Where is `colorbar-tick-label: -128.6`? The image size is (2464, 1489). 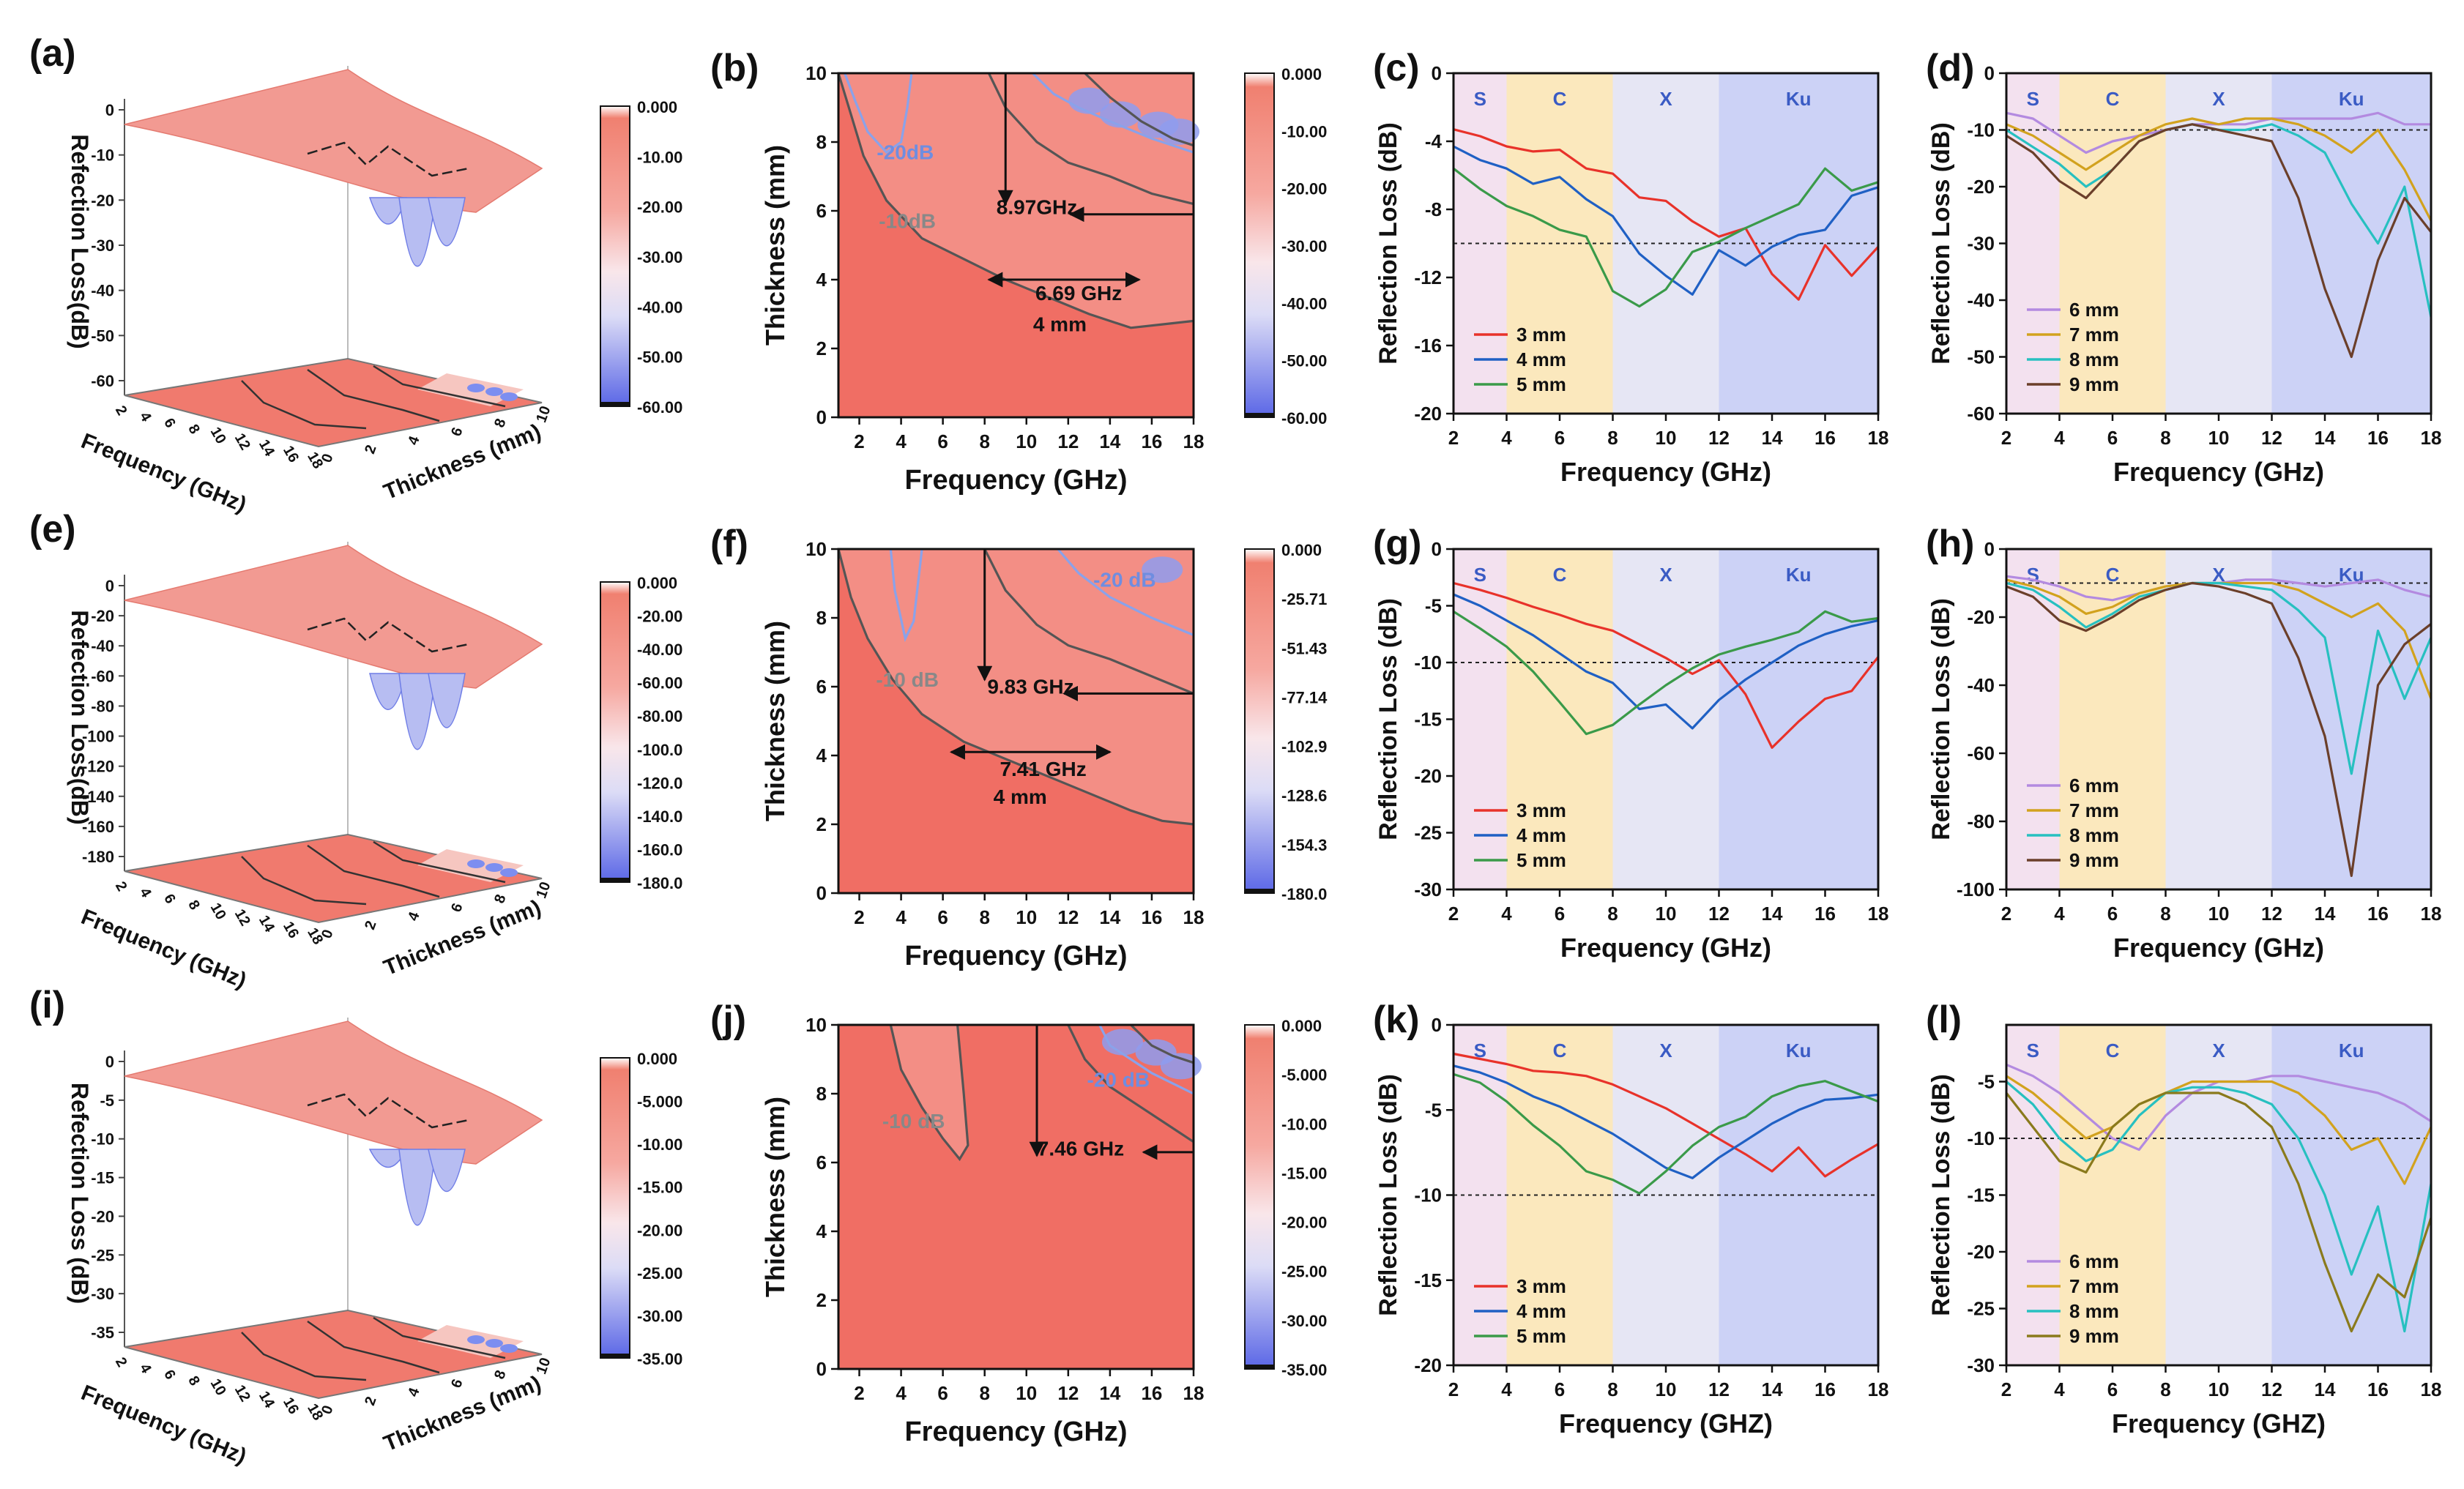 colorbar-tick-label: -128.6 is located at coordinates (1304, 796).